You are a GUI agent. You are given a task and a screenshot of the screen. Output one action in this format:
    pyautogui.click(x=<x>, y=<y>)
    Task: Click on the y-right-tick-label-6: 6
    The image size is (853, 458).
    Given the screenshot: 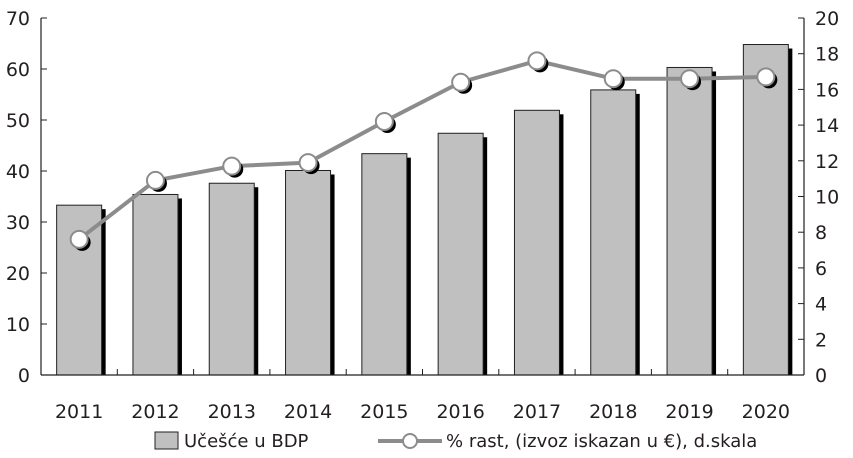 What is the action you would take?
    pyautogui.click(x=821, y=269)
    